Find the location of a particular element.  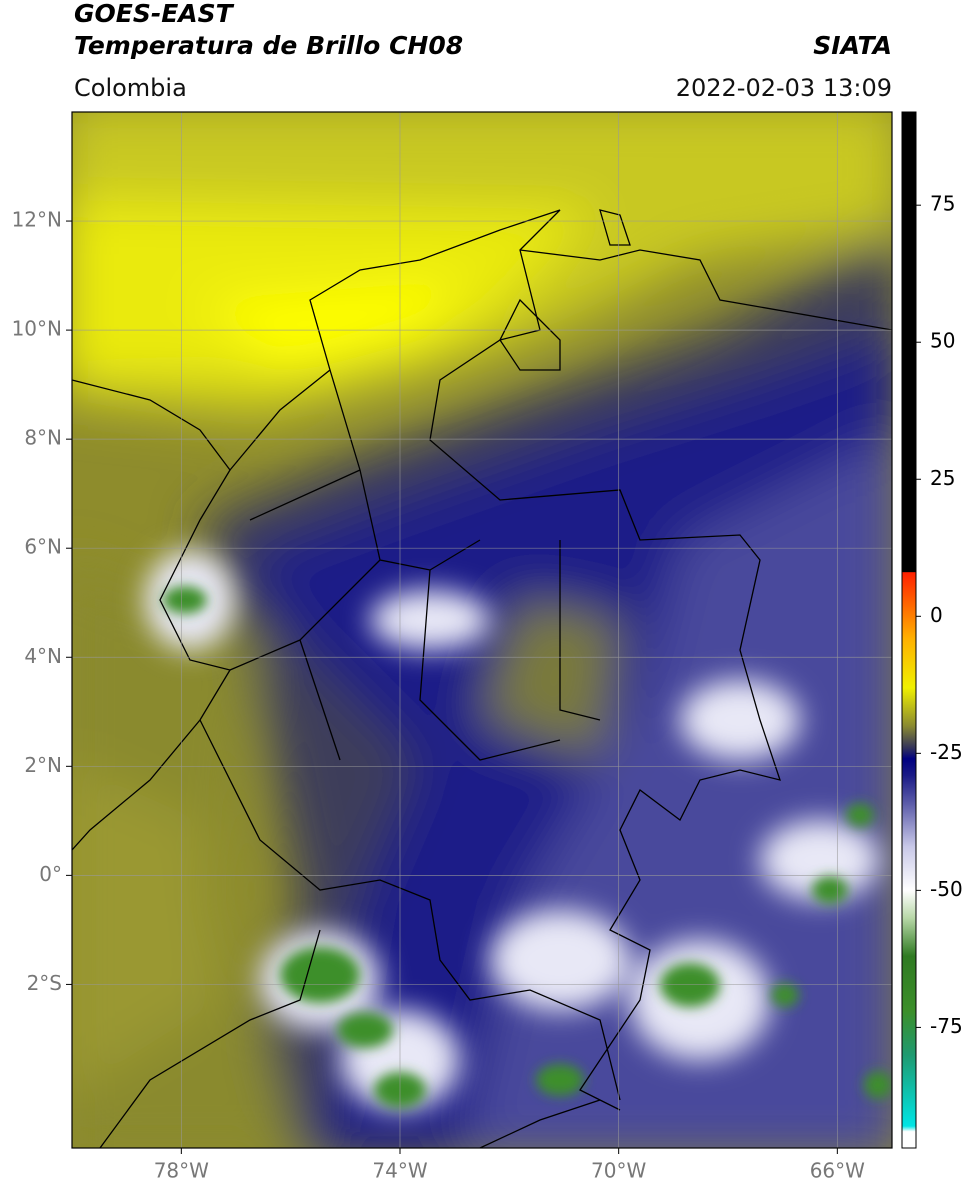

colorbar-tick-label: 0 is located at coordinates (936, 615).